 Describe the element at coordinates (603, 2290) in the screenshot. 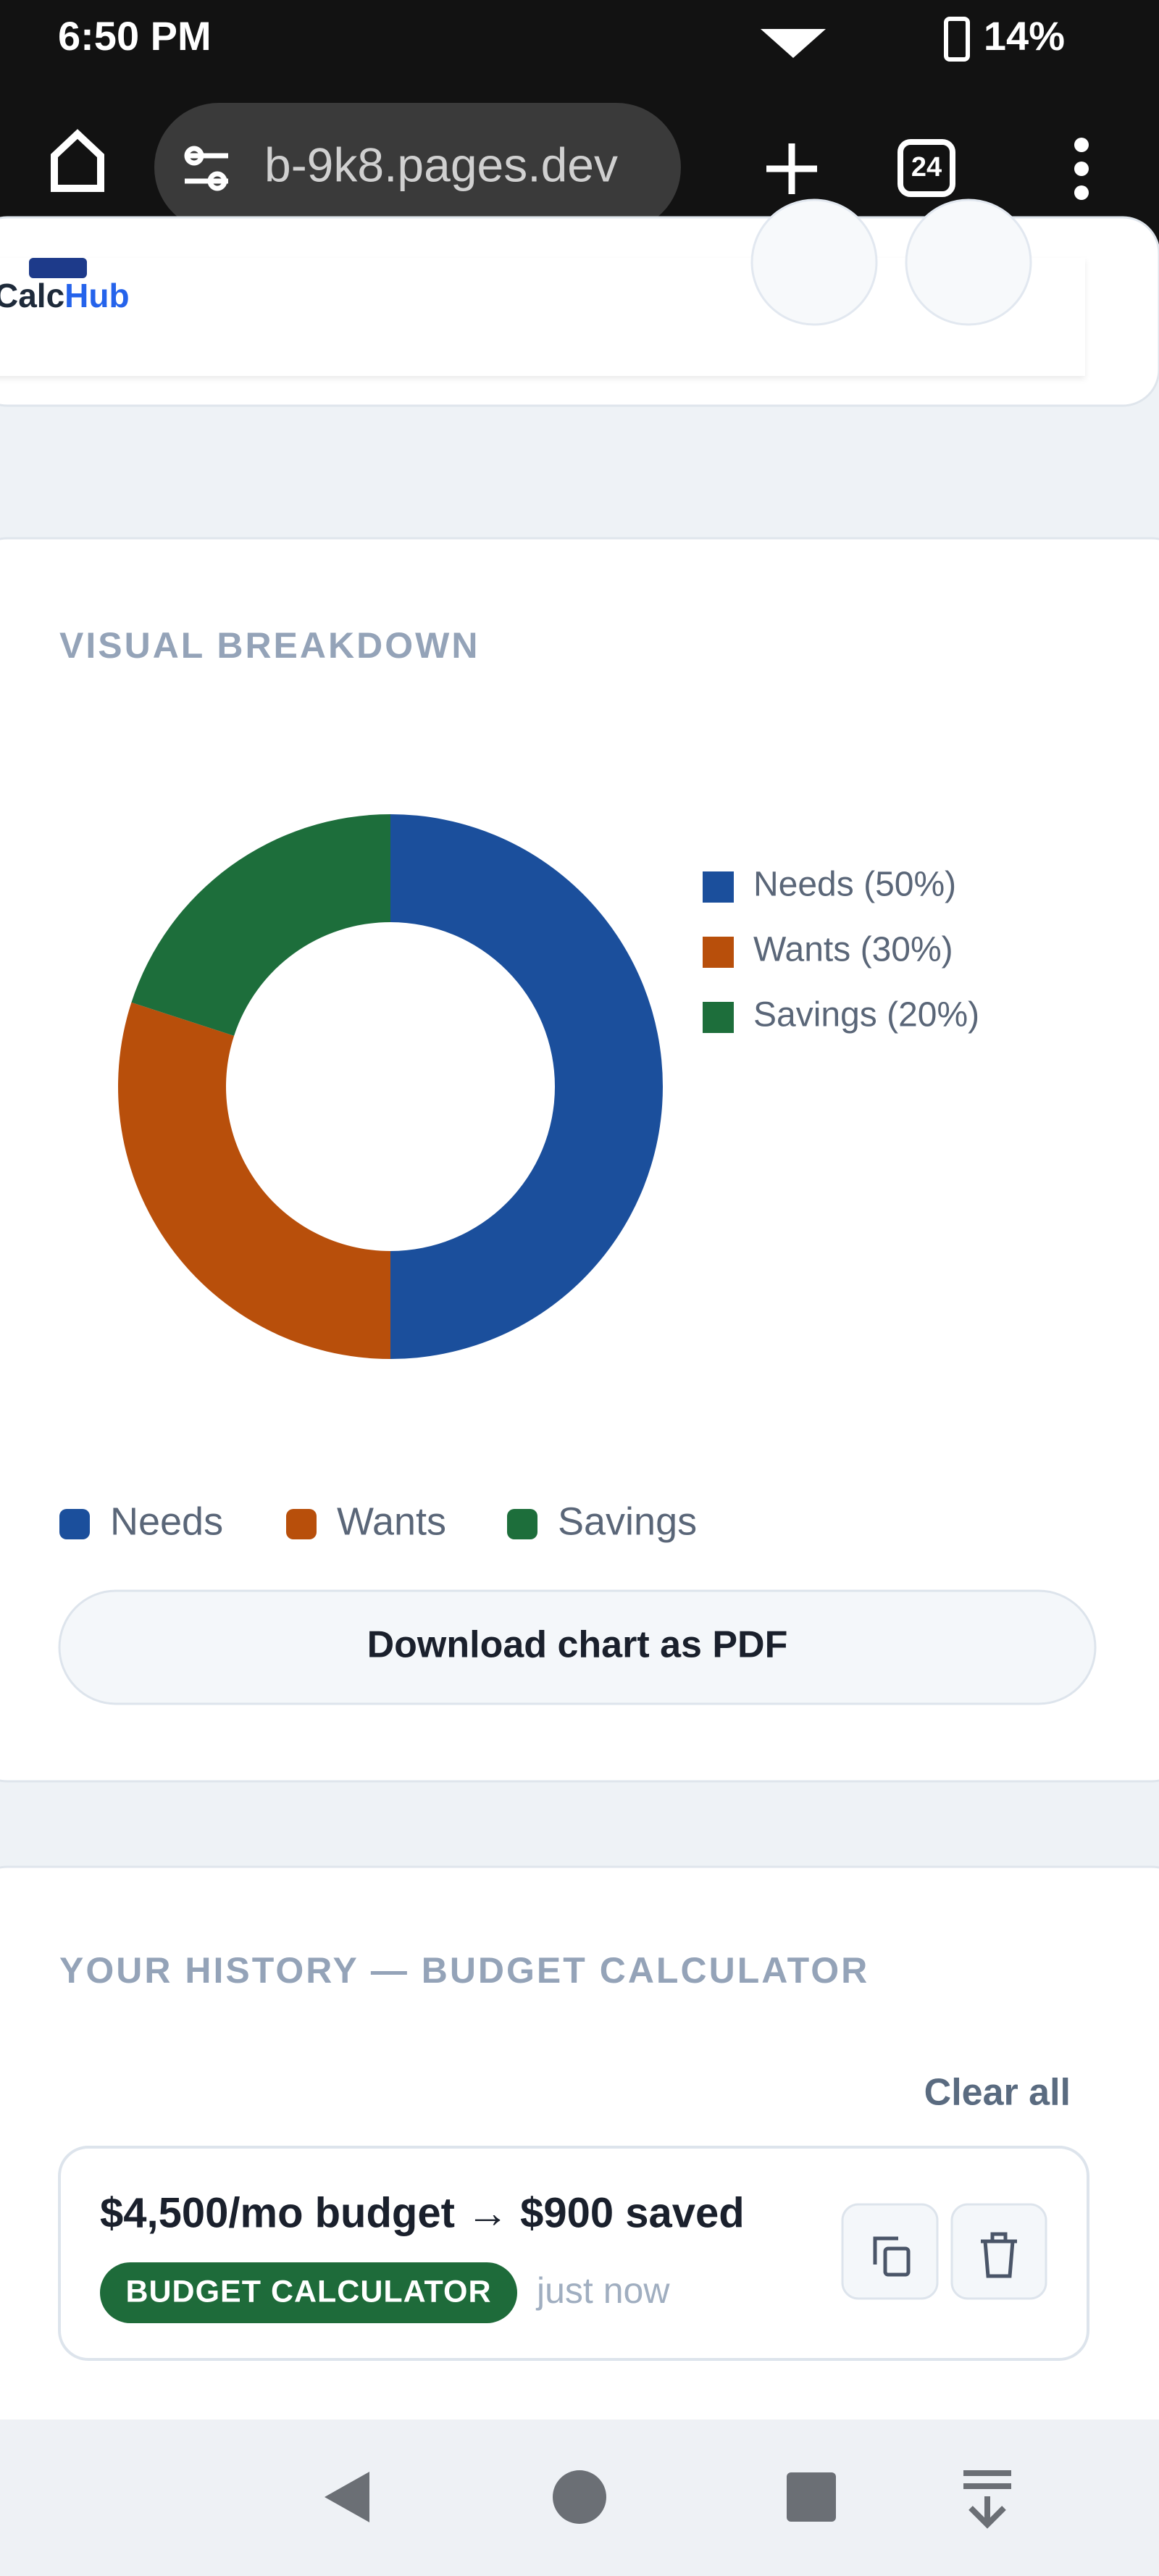

I see `history-time: just now` at that location.